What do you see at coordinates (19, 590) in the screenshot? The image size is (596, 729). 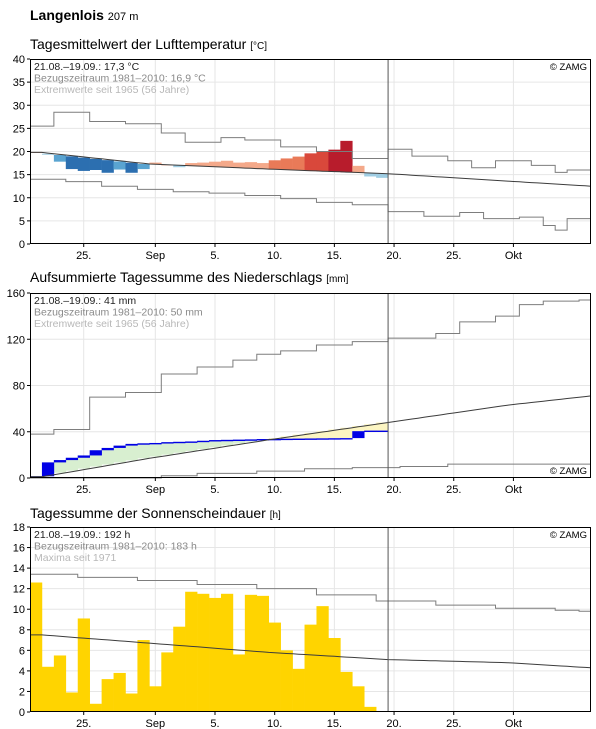 I see `sunshine-y-tick-label: 12` at bounding box center [19, 590].